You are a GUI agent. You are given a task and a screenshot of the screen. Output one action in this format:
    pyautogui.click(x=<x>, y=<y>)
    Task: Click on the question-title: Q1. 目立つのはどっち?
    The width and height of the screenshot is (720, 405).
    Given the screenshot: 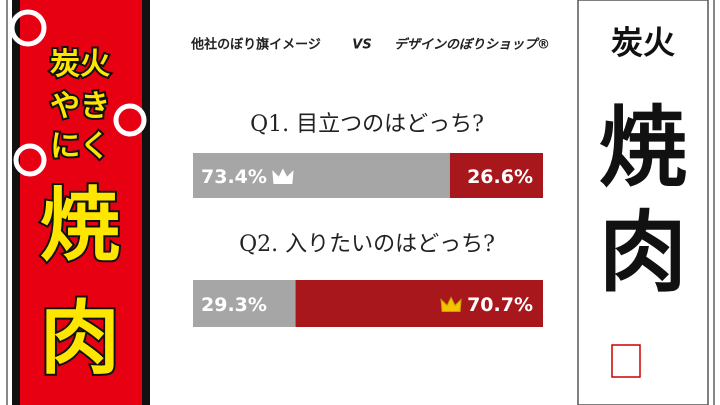 What is the action you would take?
    pyautogui.click(x=367, y=124)
    